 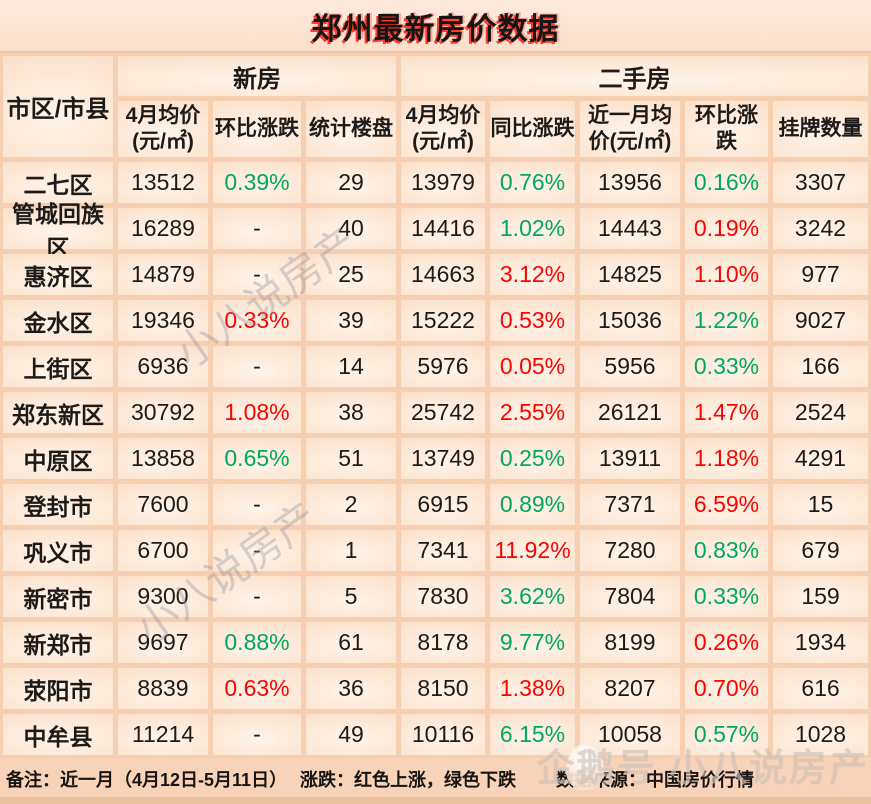 I want to click on district-cell: 金水区, so click(x=58, y=320).